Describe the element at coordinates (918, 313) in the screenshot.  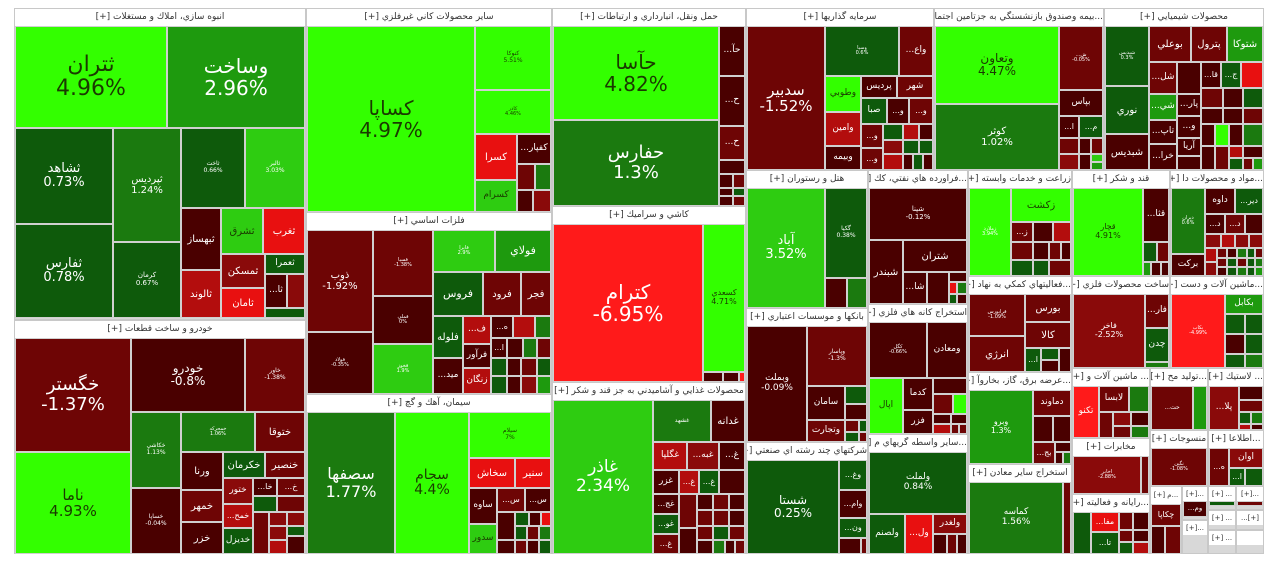
I see `sector-header: استخراج كانه هاي فلزي [+]` at that location.